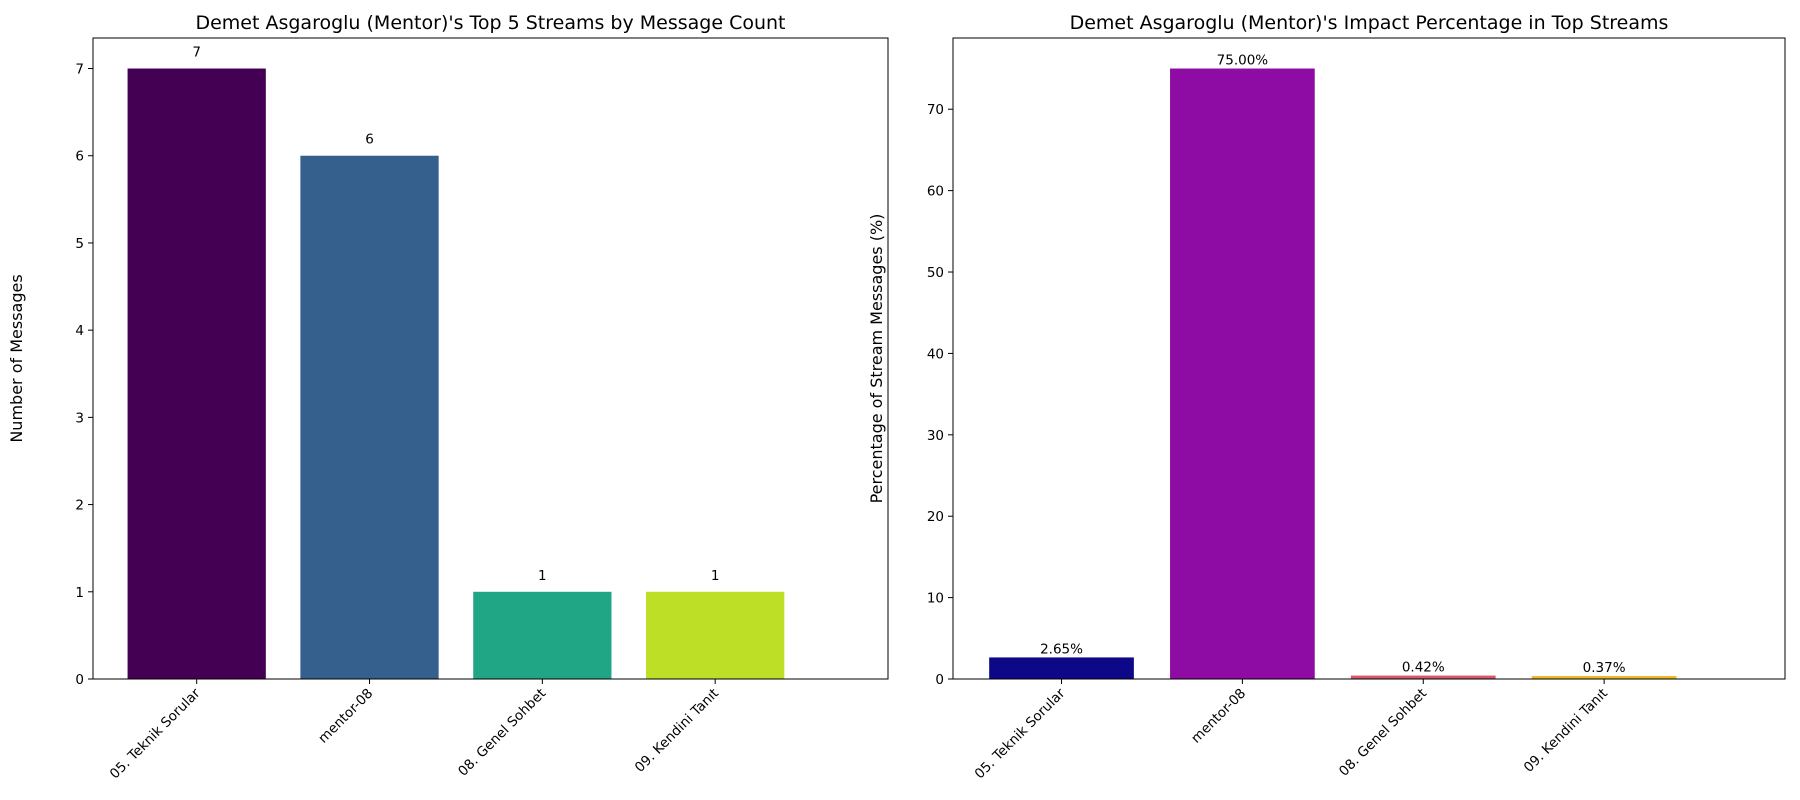 The height and width of the screenshot is (800, 1800). What do you see at coordinates (1243, 61) in the screenshot?
I see `data-label: 75.00%` at bounding box center [1243, 61].